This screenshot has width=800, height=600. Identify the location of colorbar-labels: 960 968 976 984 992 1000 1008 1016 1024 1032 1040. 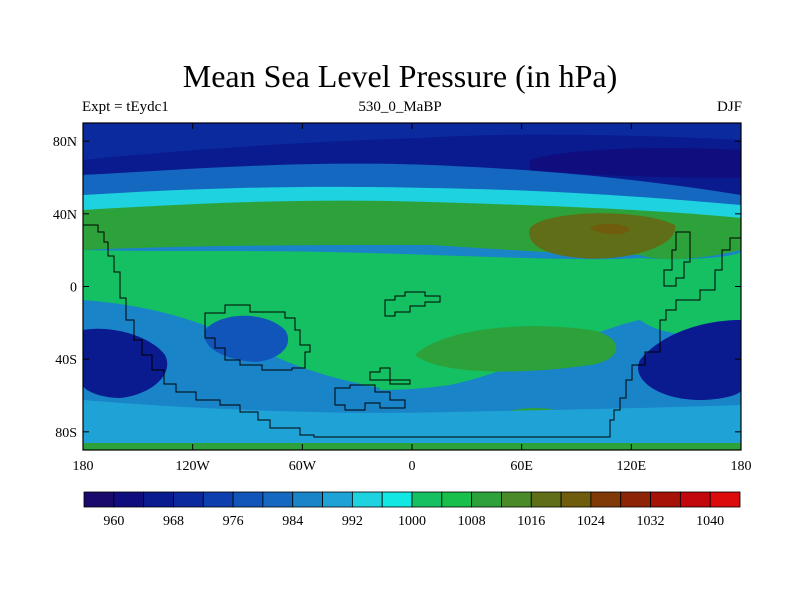
(413, 521).